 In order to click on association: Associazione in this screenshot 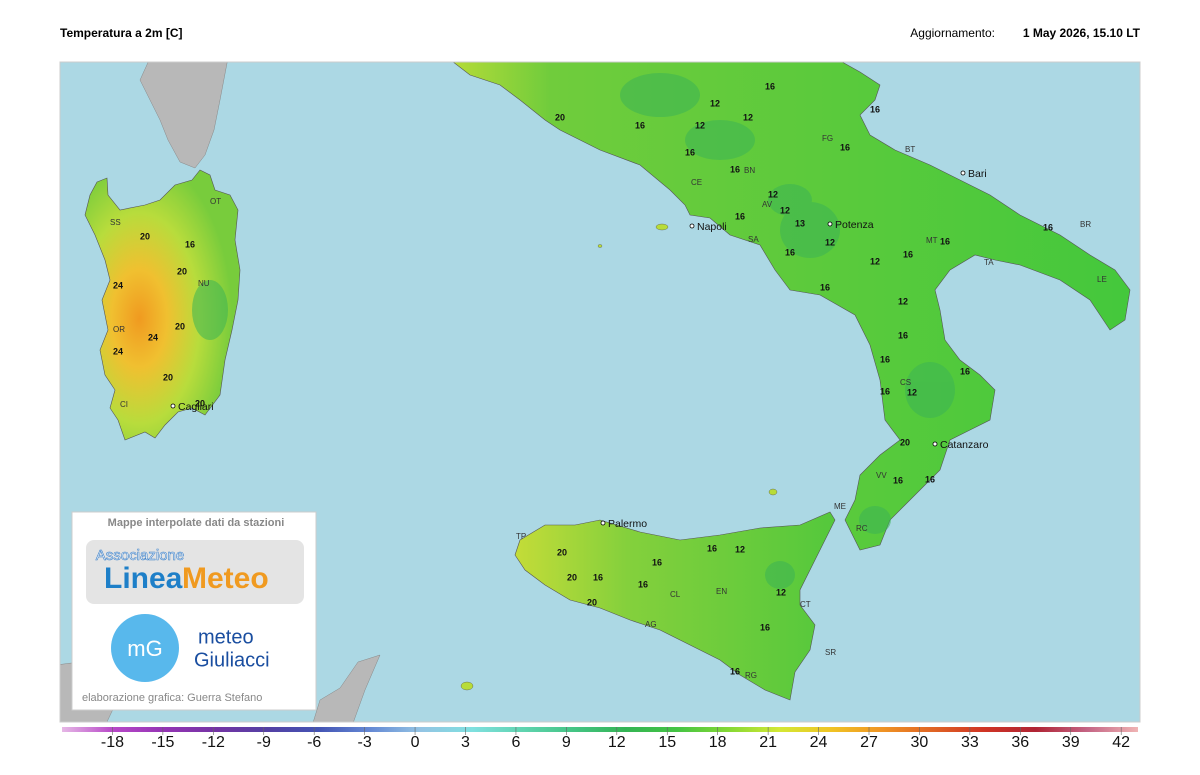, I will do `click(140, 555)`.